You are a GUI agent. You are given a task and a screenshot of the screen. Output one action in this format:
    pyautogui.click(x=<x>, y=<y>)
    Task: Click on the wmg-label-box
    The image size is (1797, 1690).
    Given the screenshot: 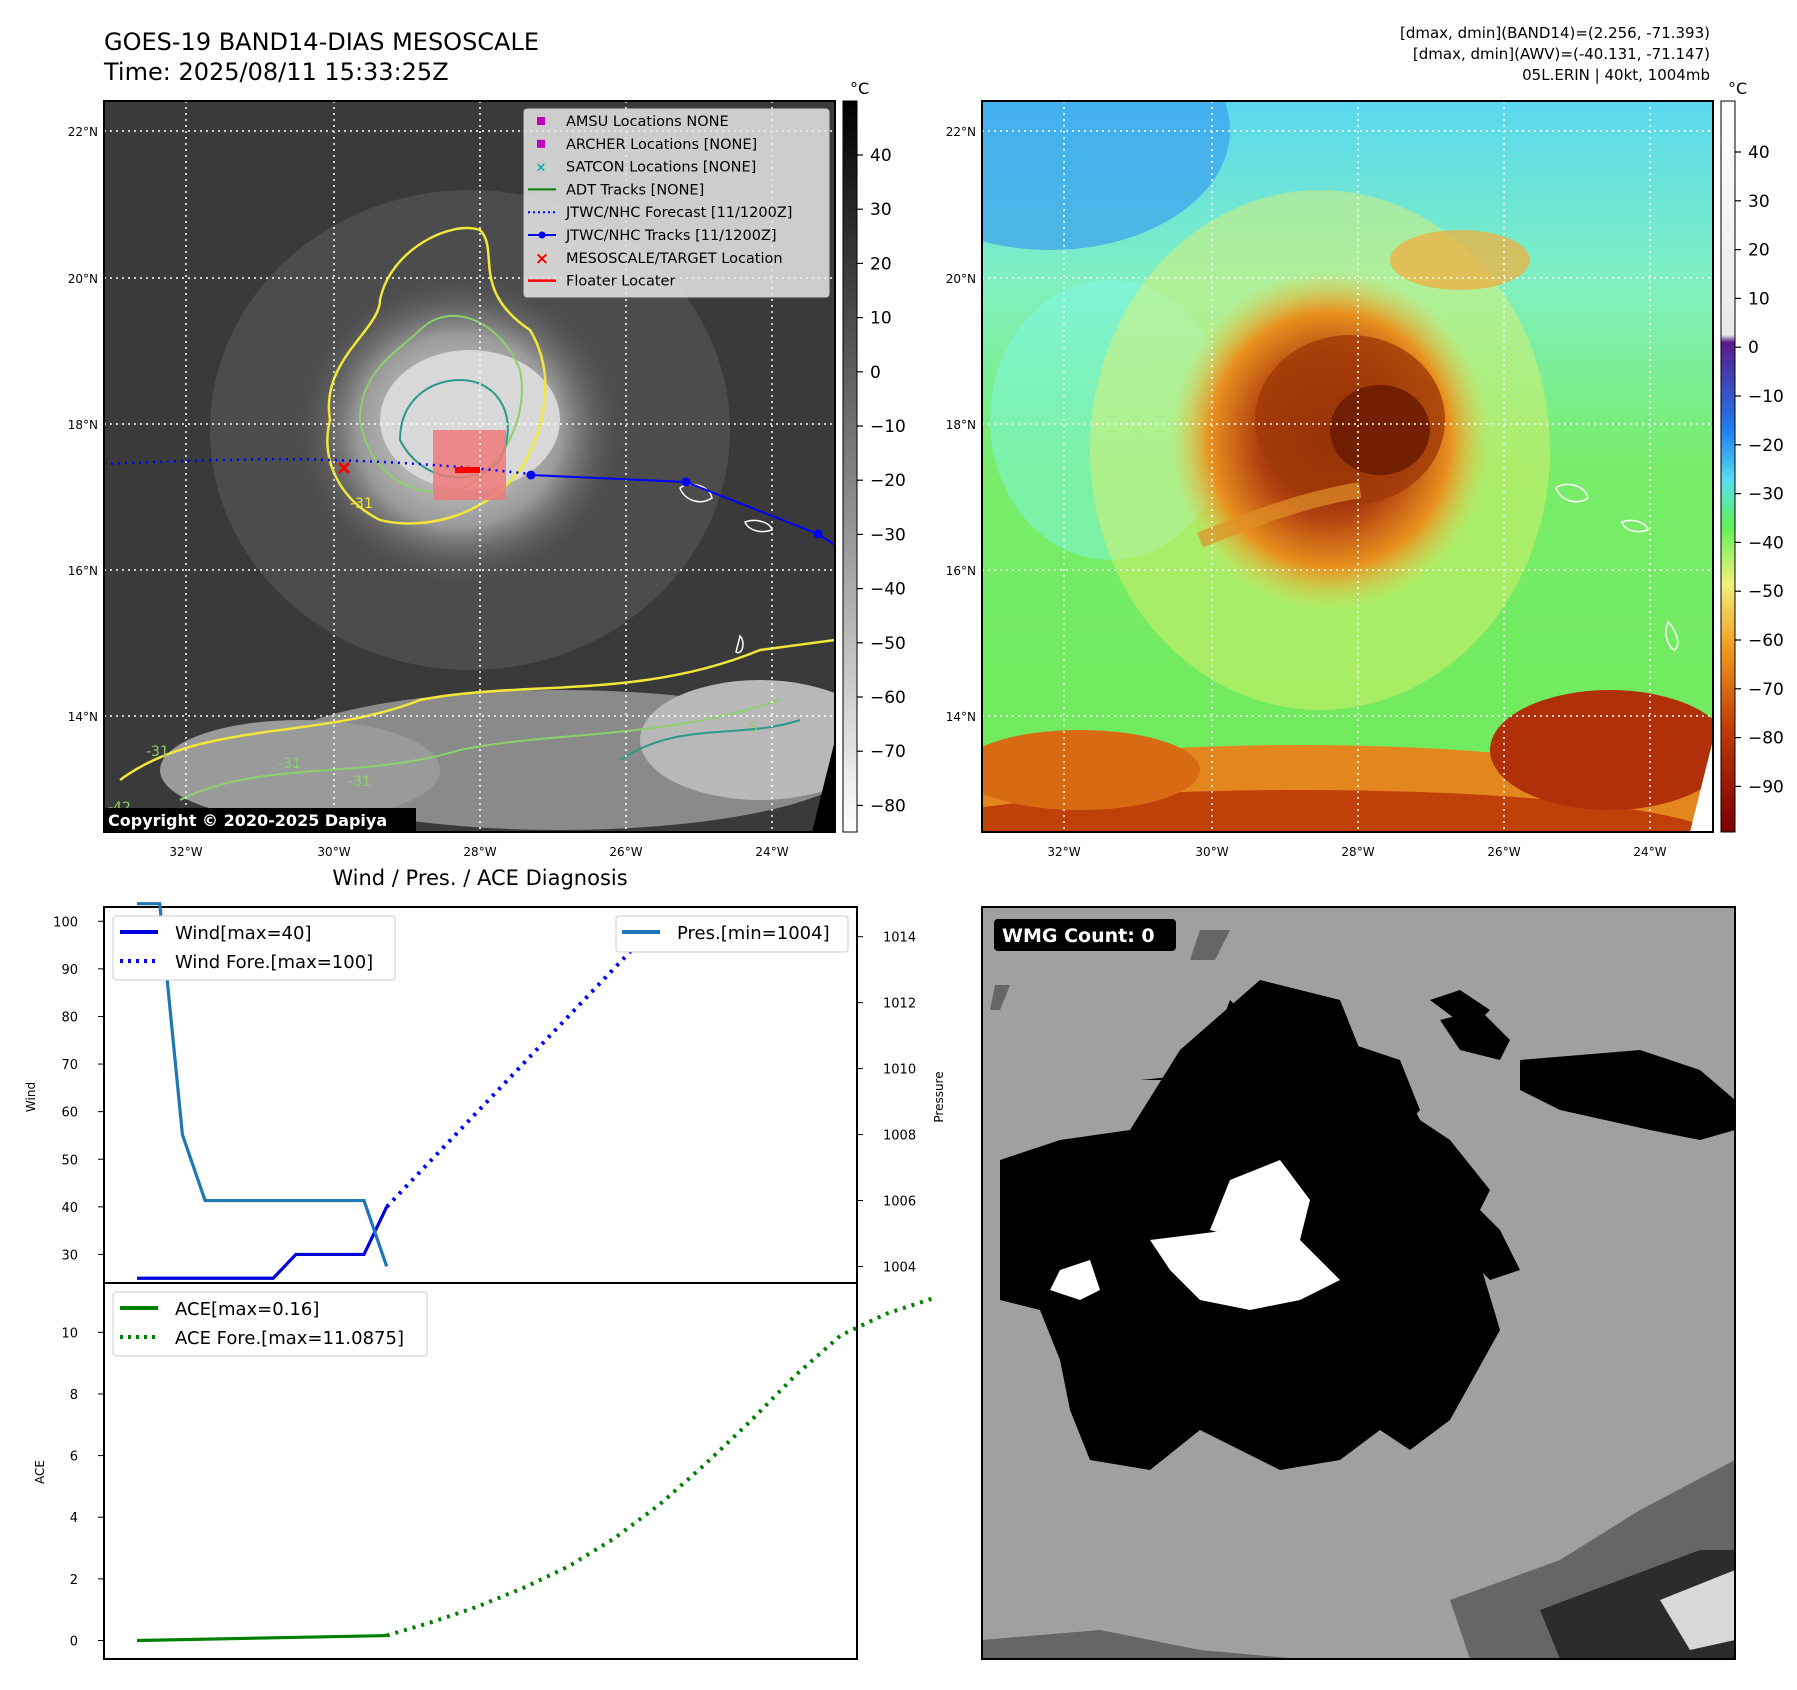 What is the action you would take?
    pyautogui.click(x=1085, y=935)
    